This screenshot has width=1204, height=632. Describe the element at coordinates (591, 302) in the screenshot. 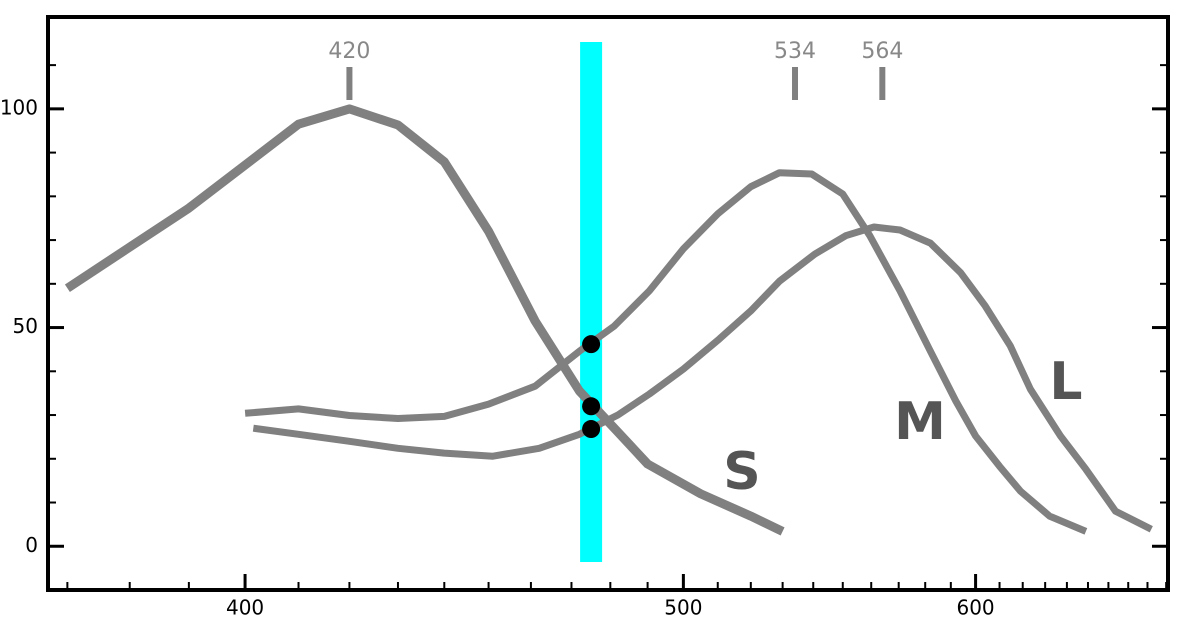

I see `highlight-band` at that location.